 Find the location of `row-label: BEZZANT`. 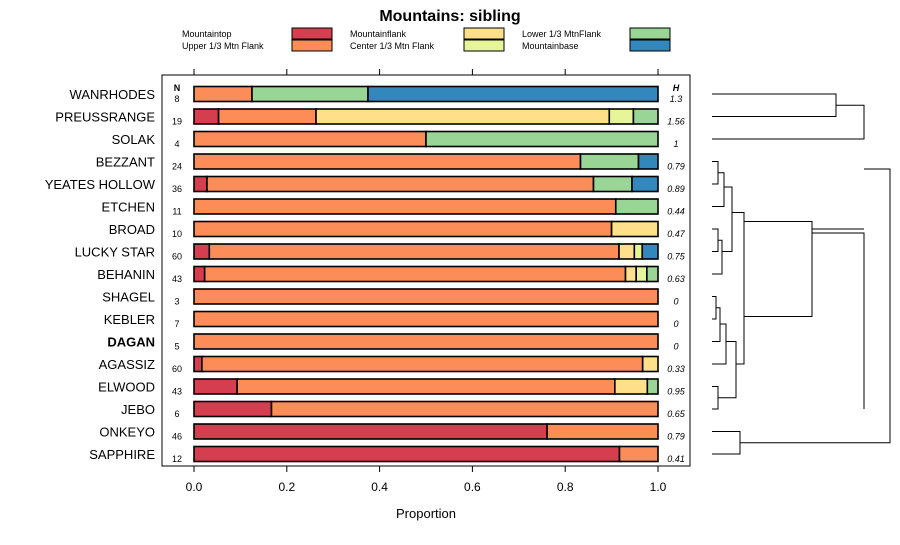

row-label: BEZZANT is located at coordinates (125, 162).